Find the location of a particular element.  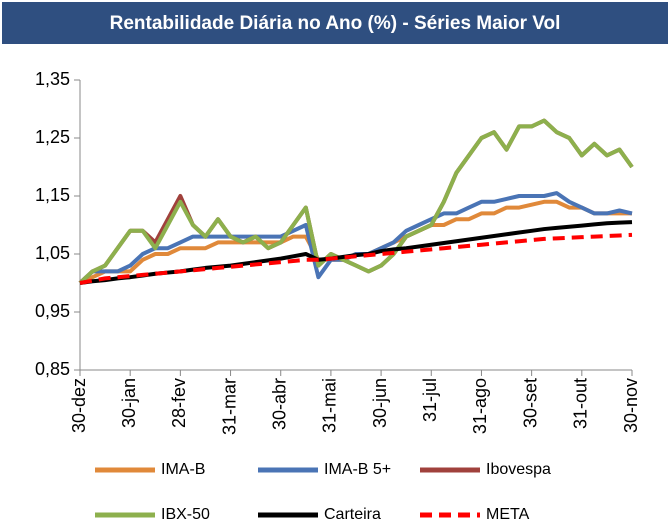

x-tick-label: 31-out is located at coordinates (581, 403).